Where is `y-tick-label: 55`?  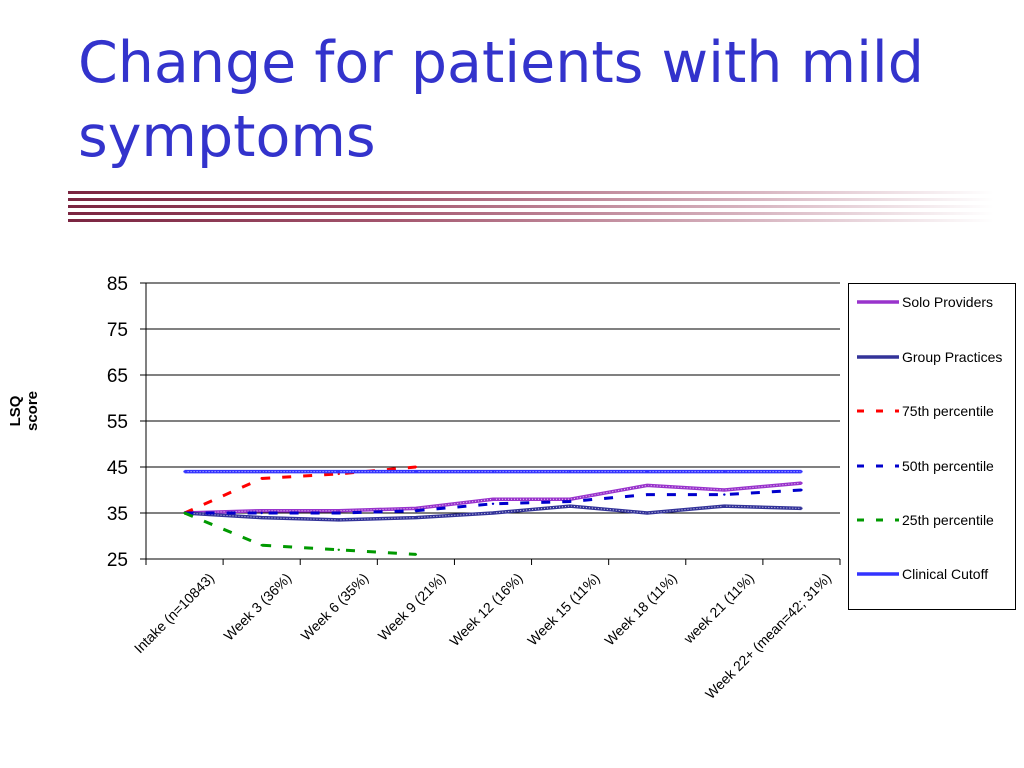
y-tick-label: 55 is located at coordinates (117, 422).